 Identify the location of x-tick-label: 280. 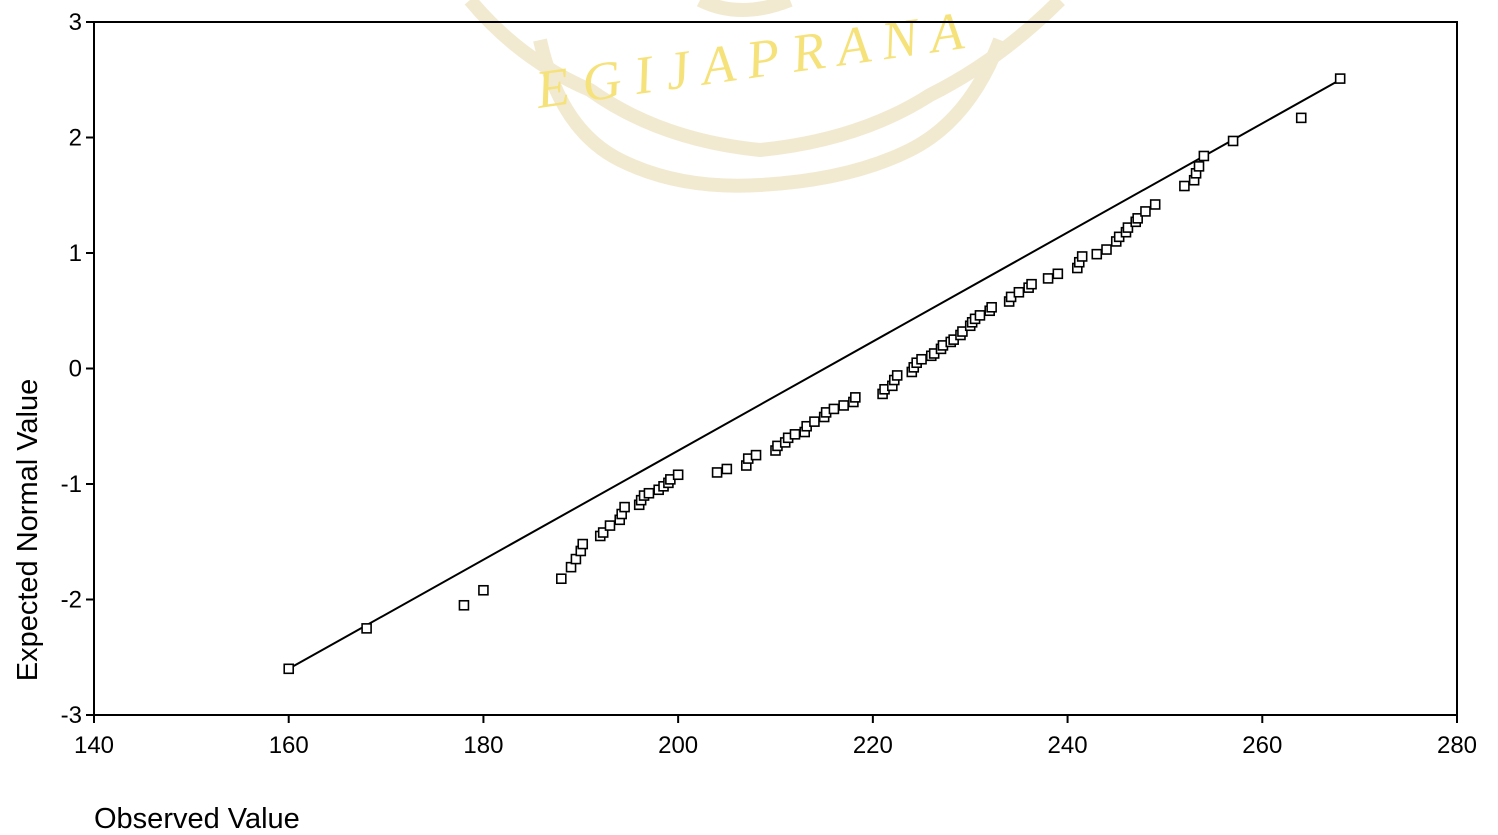
(1457, 745).